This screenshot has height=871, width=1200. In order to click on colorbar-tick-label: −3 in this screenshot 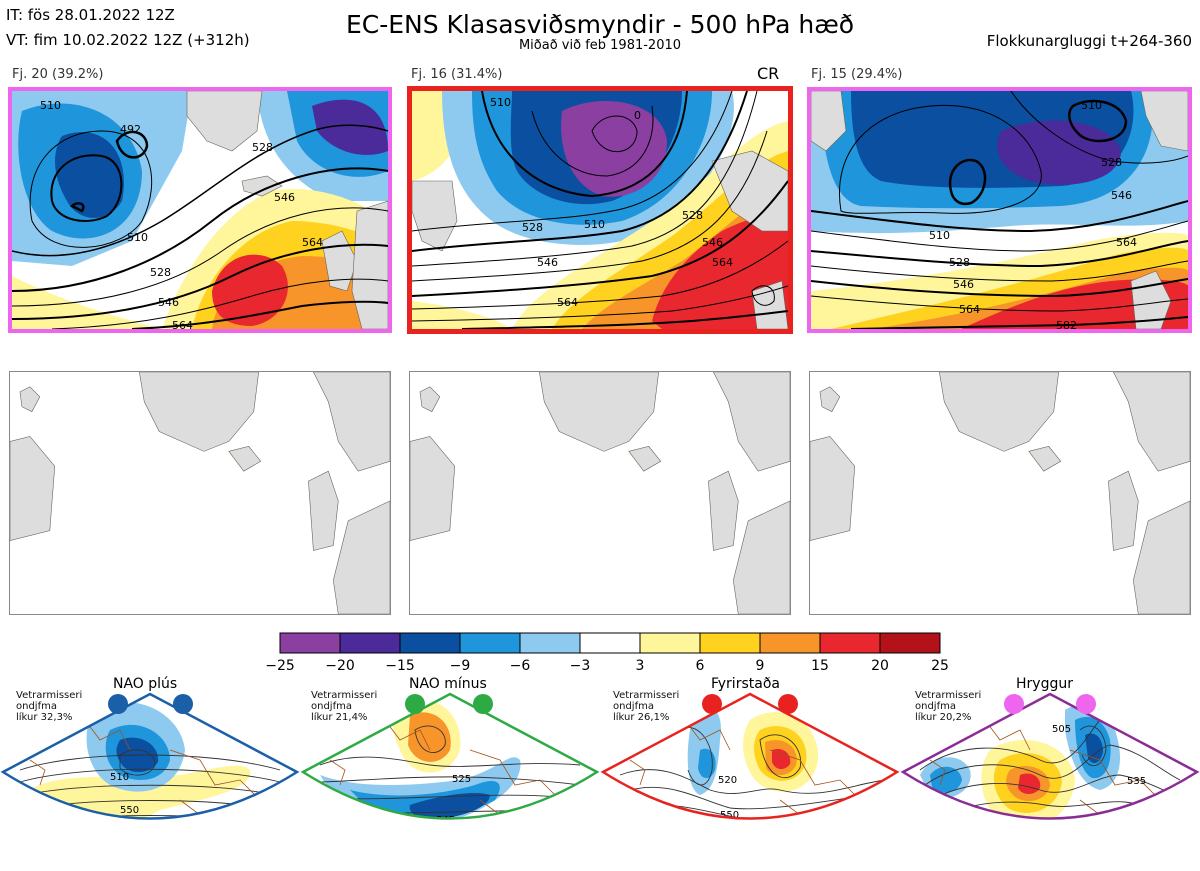, I will do `click(580, 666)`.